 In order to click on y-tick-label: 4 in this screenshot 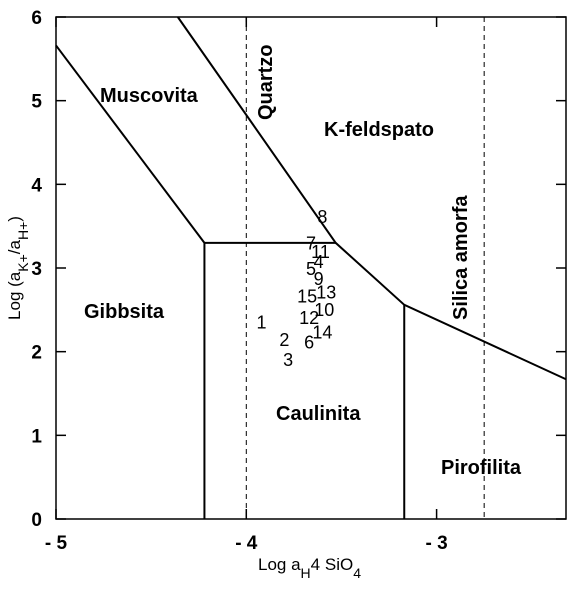, I will do `click(36, 185)`.